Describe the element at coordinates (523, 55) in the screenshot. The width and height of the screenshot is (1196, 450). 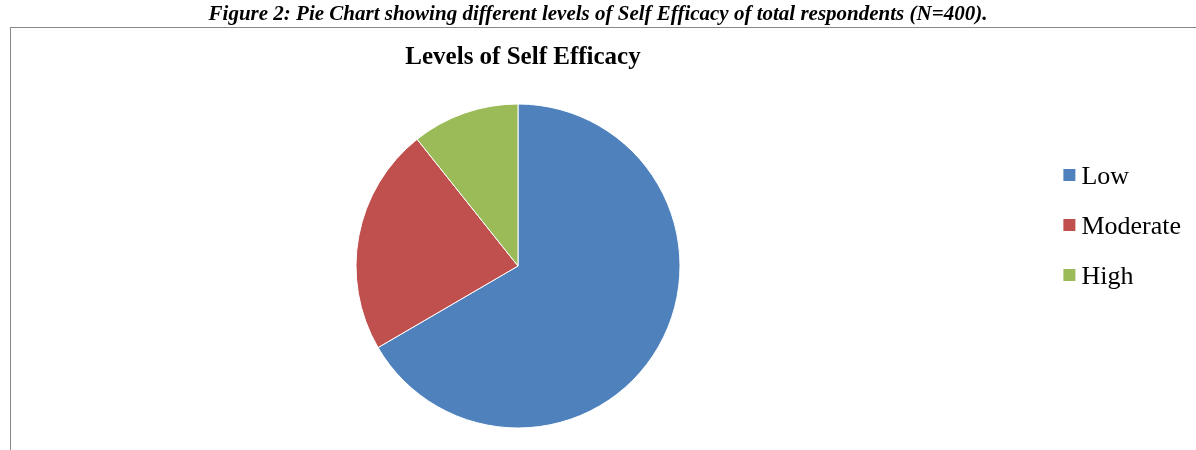
I see `chart-title: Levels of Self Efficacy` at that location.